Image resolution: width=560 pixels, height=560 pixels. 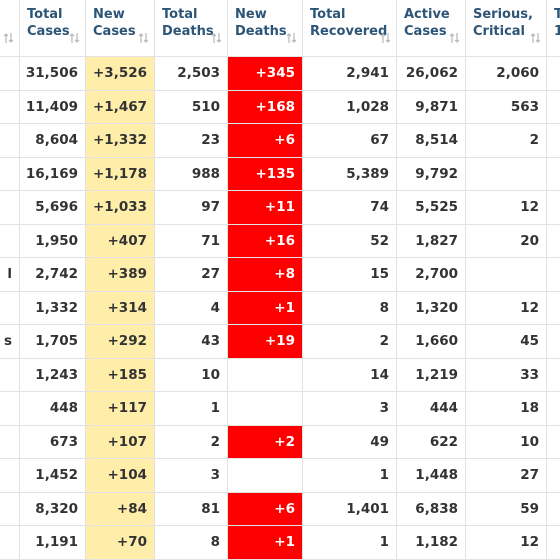 I want to click on table-cell: 1,191, so click(x=53, y=543).